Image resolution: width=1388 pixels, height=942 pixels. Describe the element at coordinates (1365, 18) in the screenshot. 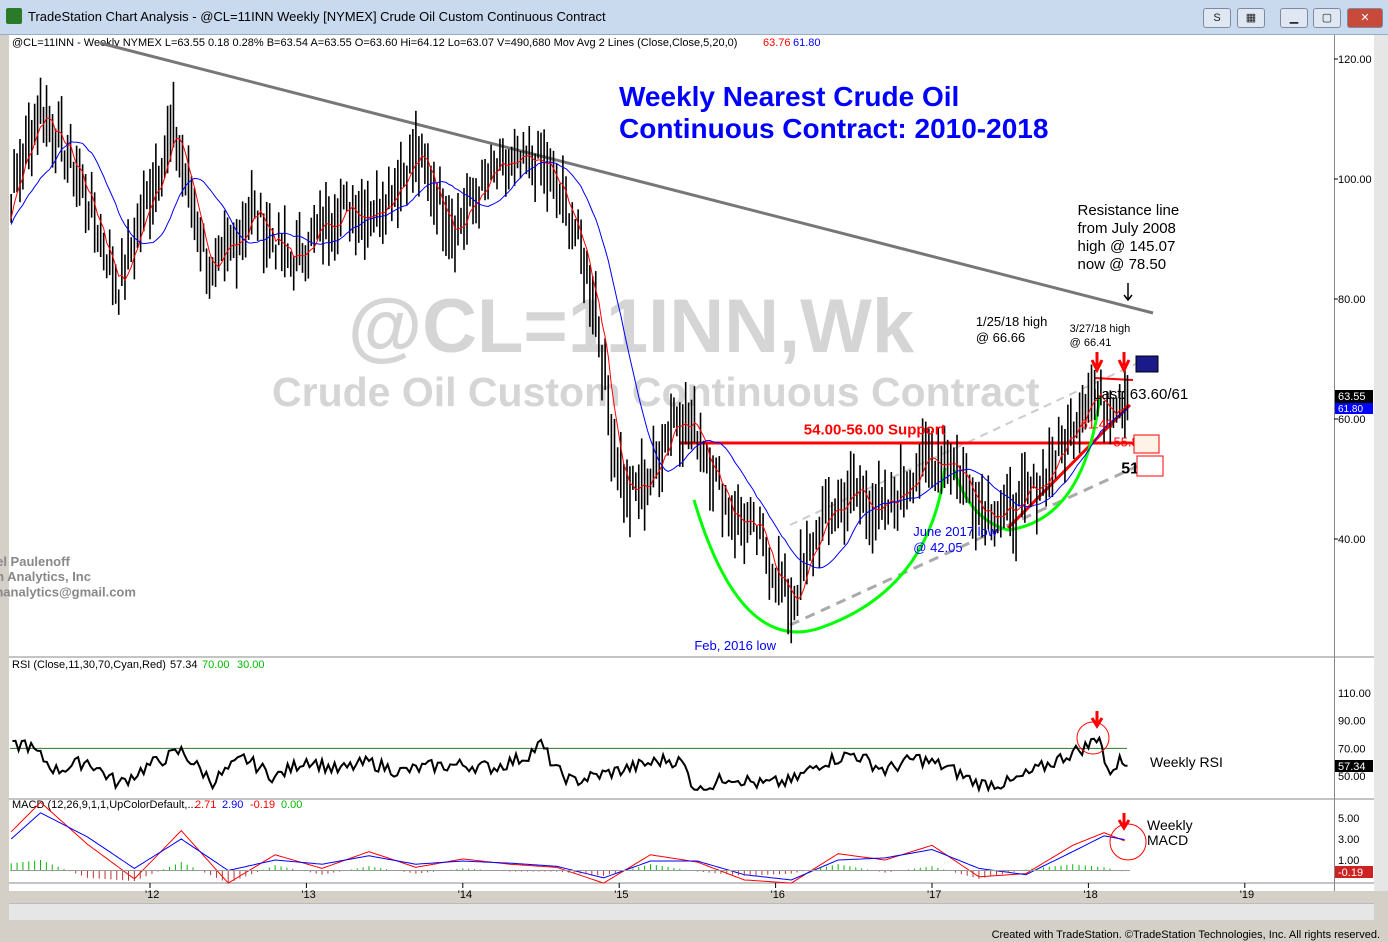

I see `close-button: ✕` at that location.